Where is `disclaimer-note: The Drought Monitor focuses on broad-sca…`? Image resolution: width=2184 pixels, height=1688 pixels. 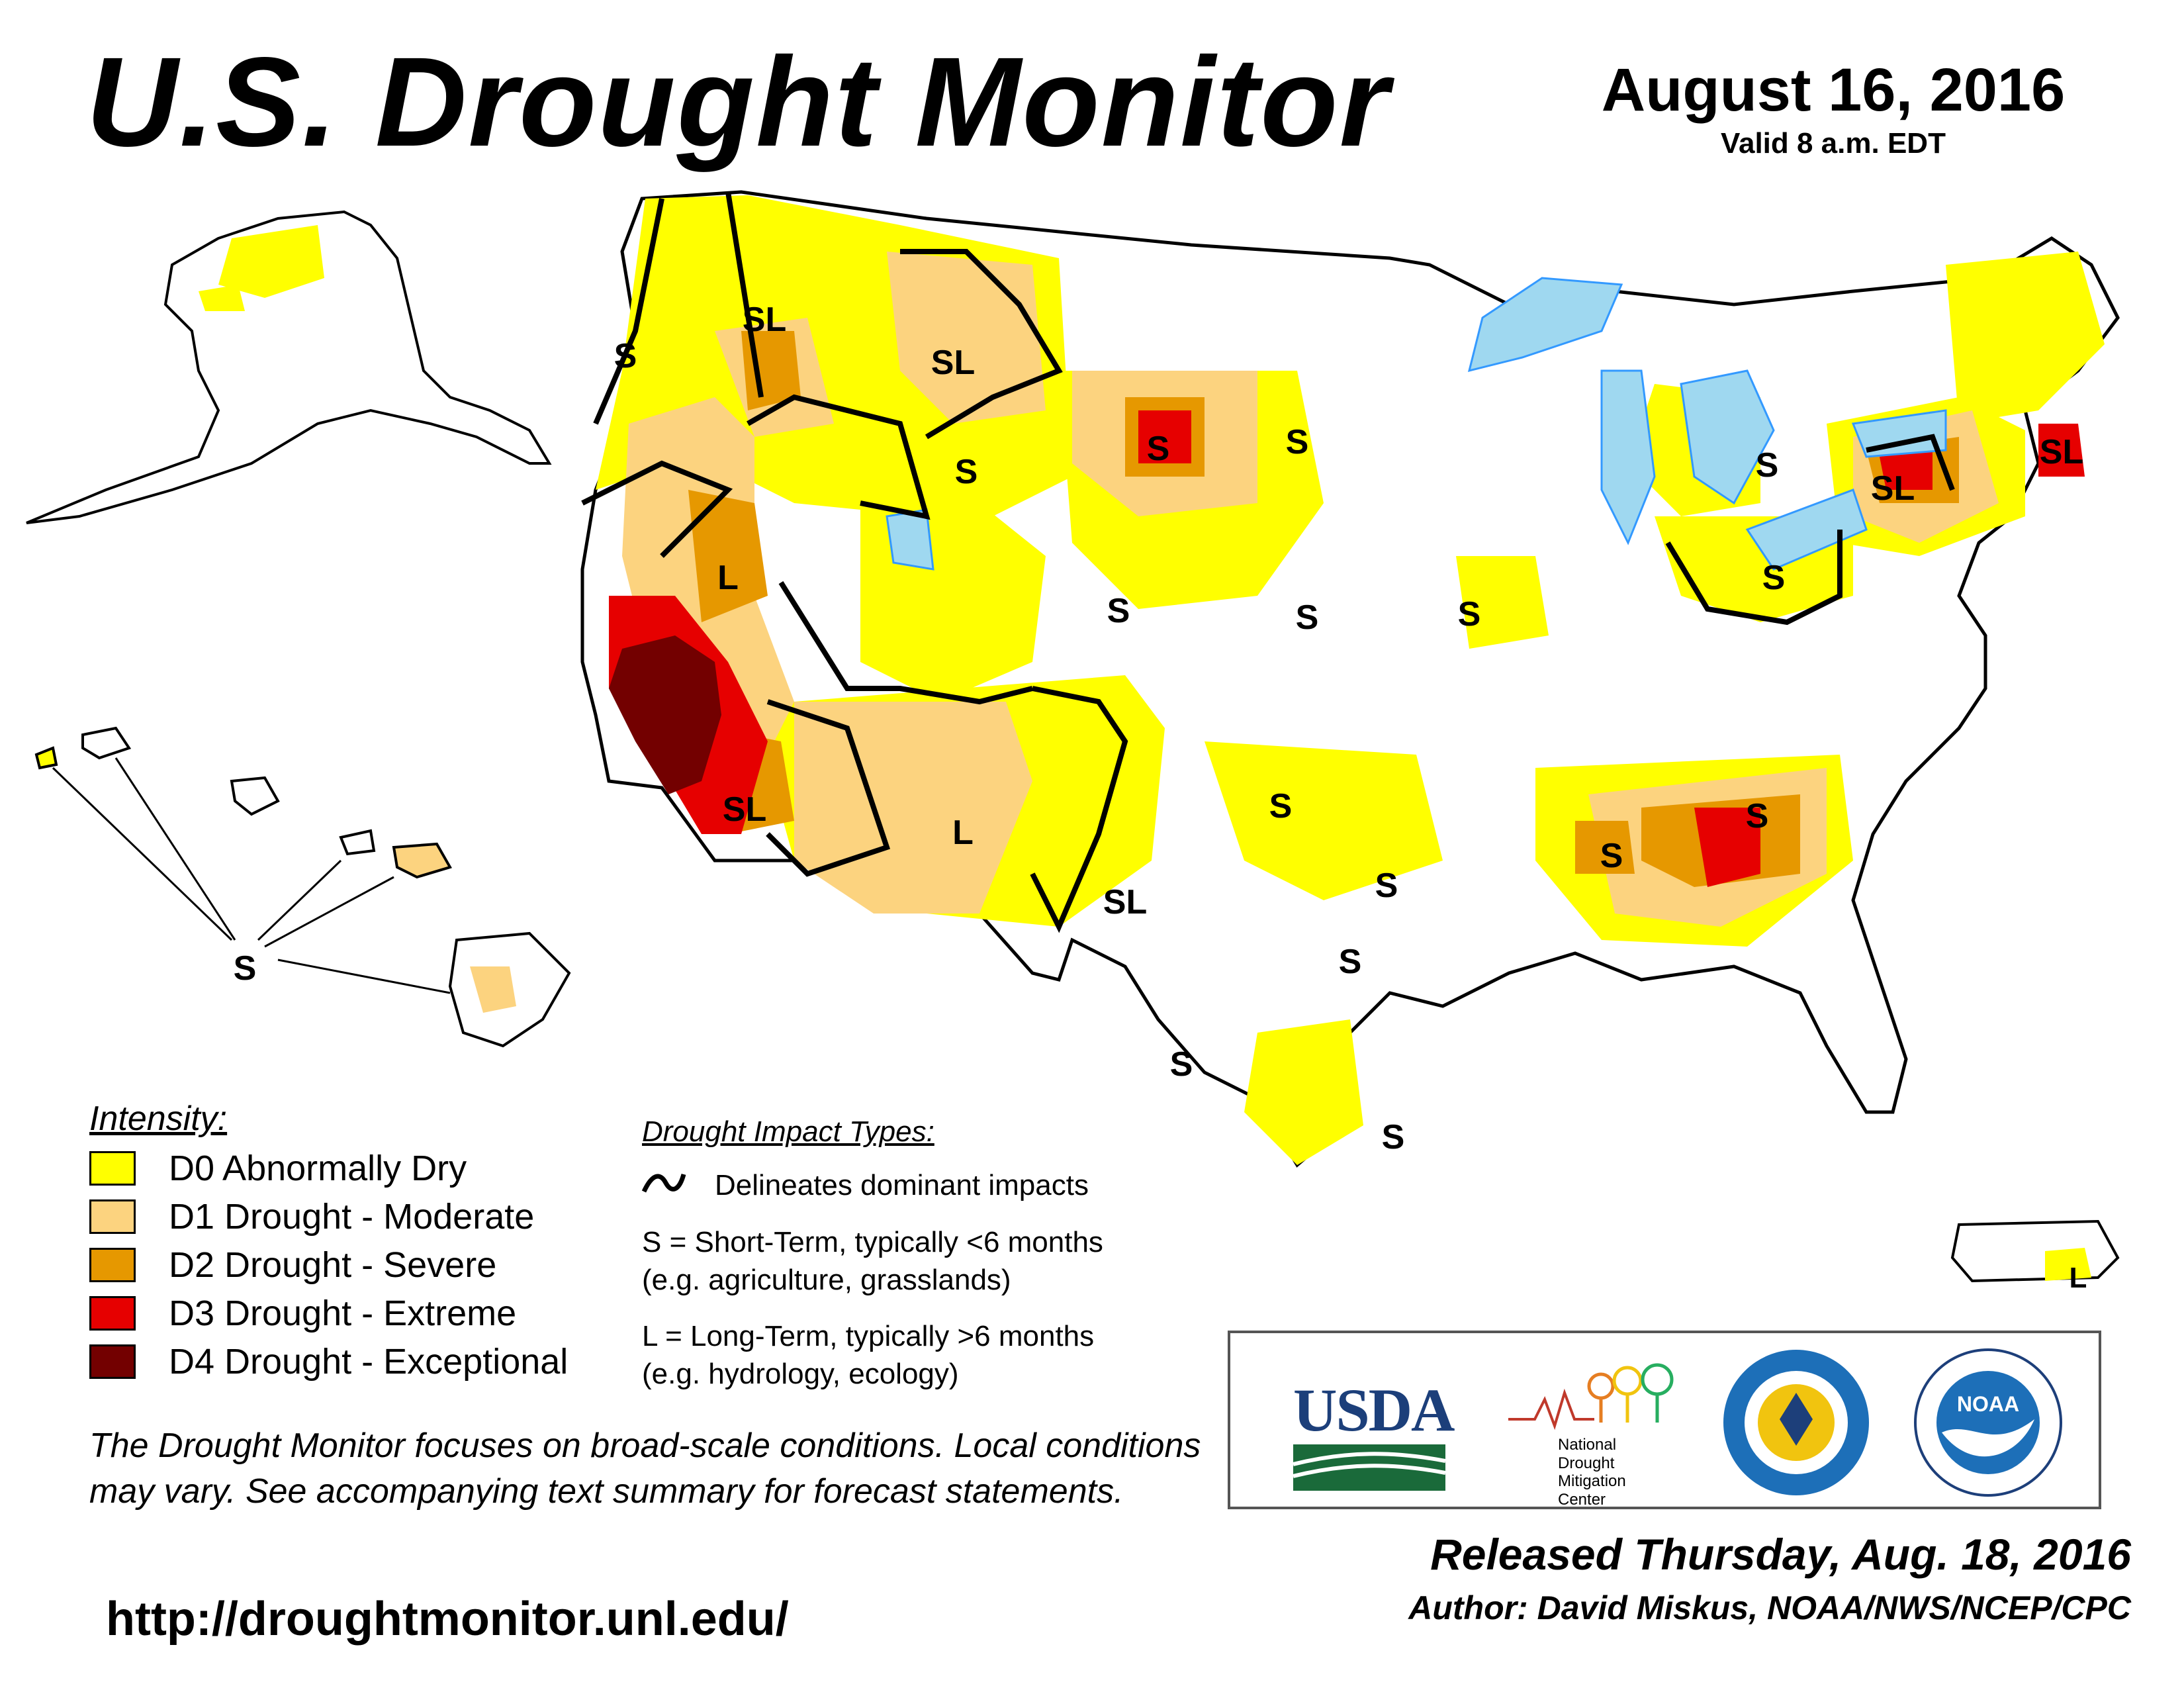
disclaimer-note: The Drought Monitor focuses on broad-sca… is located at coordinates (645, 1469).